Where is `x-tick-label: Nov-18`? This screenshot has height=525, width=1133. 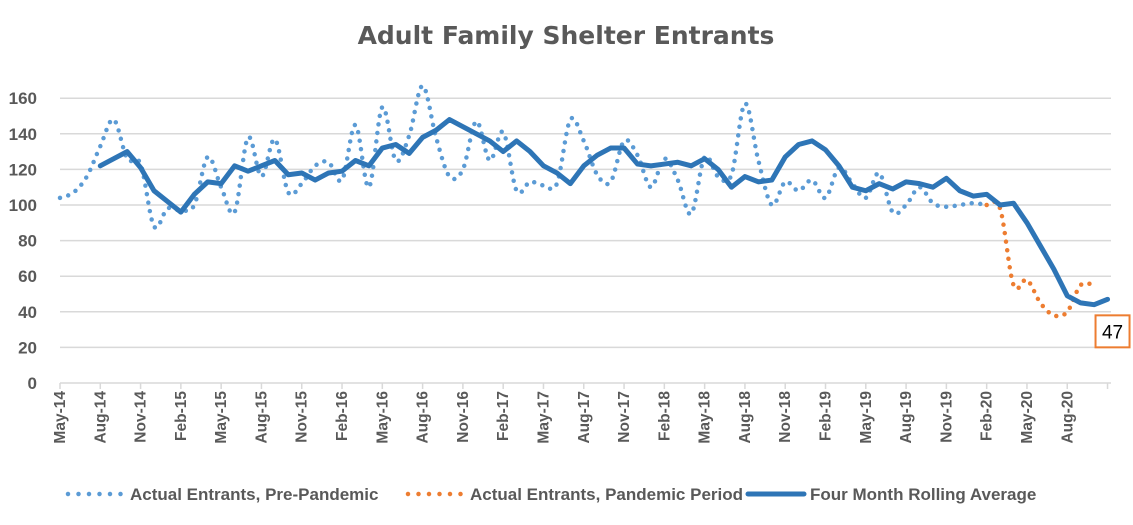 x-tick-label: Nov-18 is located at coordinates (785, 417).